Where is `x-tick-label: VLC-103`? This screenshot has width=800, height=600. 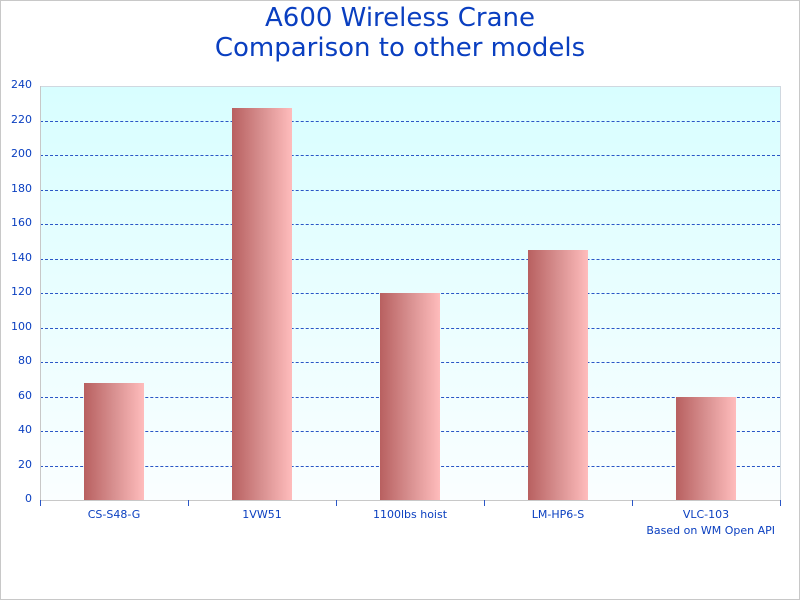 x-tick-label: VLC-103 is located at coordinates (706, 514).